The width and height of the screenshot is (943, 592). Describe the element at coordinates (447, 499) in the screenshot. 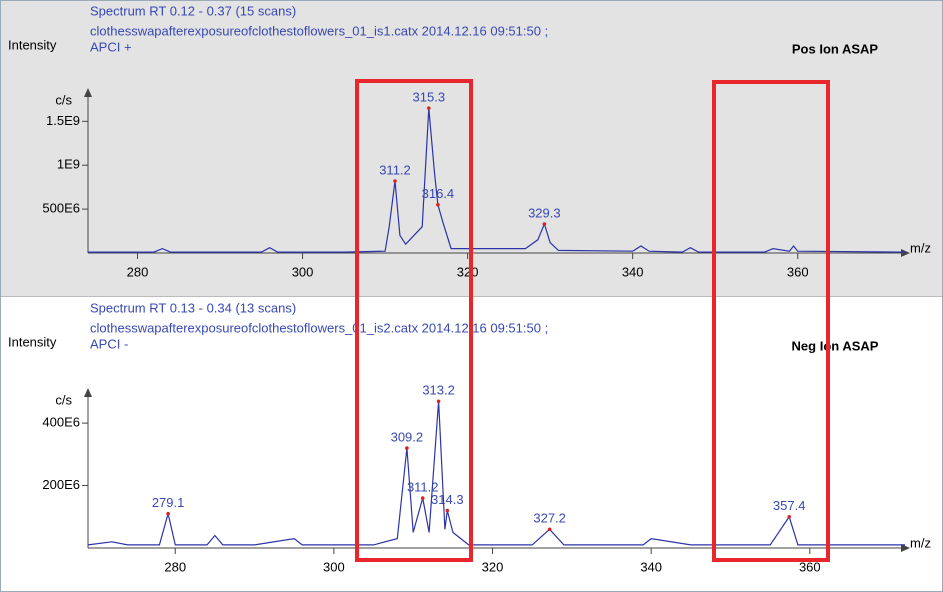

I see `peak-label: 314.3` at that location.